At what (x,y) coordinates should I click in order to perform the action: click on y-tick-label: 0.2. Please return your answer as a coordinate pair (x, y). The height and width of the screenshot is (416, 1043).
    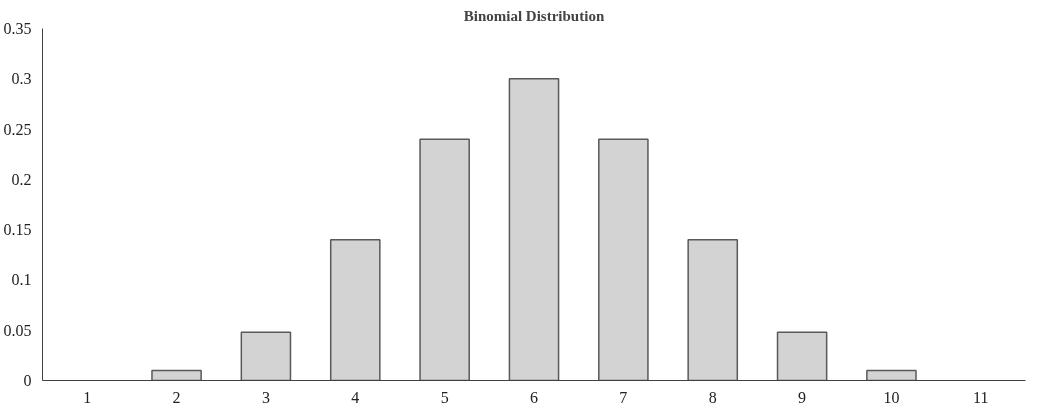
    Looking at the image, I should click on (21, 179).